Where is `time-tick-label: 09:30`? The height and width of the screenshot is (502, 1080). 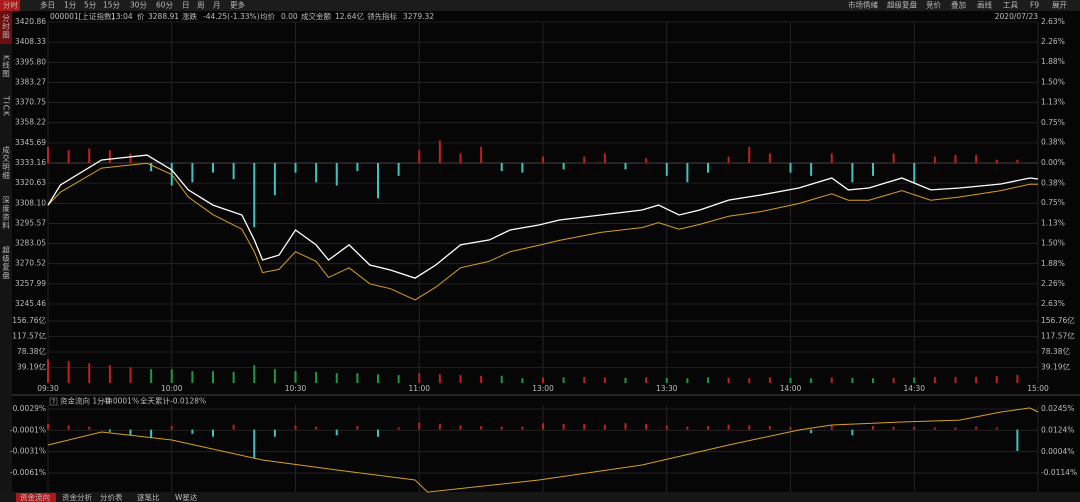
time-tick-label: 09:30 is located at coordinates (48, 388).